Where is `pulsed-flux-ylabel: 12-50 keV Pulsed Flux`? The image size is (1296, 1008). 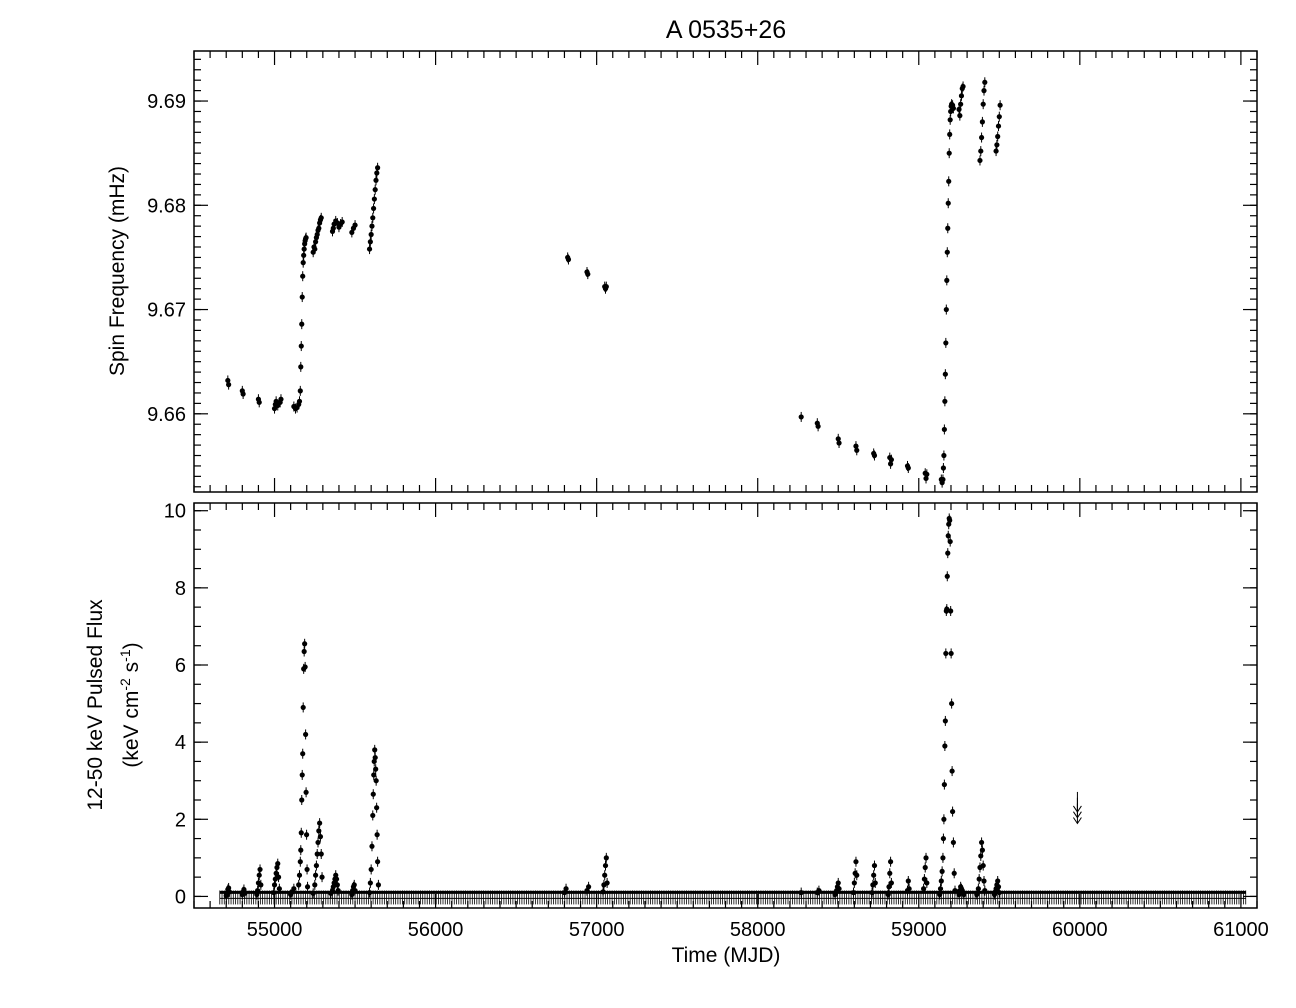 pulsed-flux-ylabel: 12-50 keV Pulsed Flux is located at coordinates (95, 705).